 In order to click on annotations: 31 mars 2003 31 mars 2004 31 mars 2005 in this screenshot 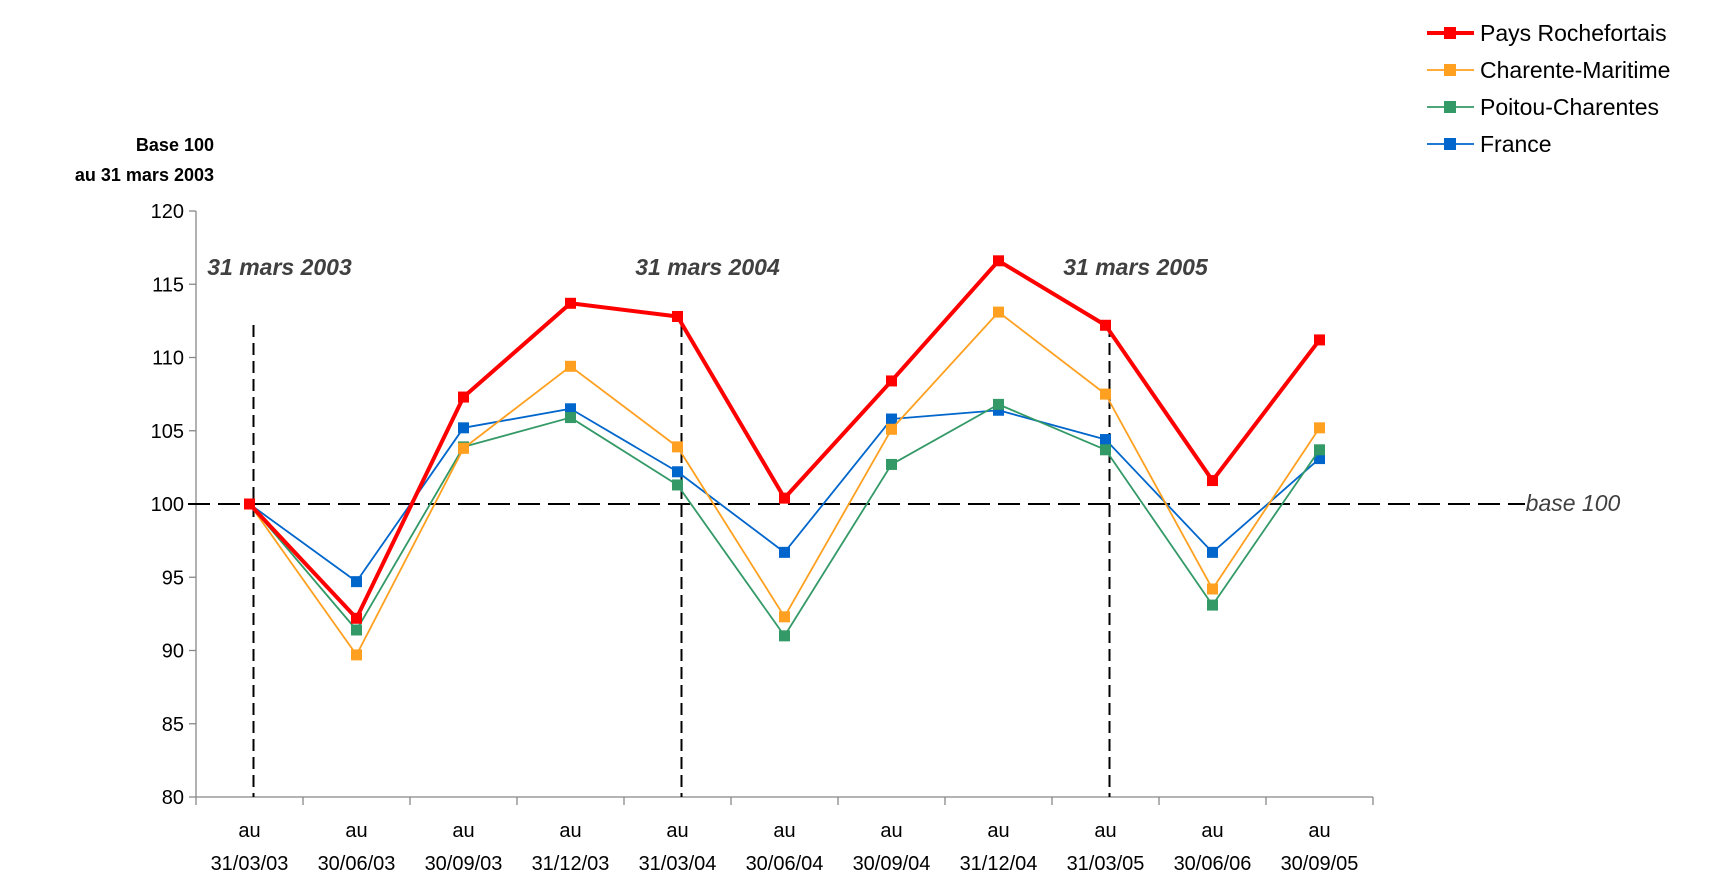, I will do `click(708, 267)`.